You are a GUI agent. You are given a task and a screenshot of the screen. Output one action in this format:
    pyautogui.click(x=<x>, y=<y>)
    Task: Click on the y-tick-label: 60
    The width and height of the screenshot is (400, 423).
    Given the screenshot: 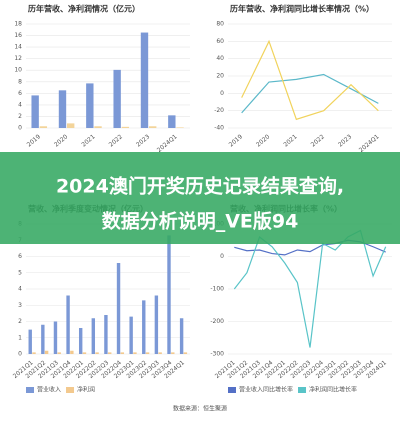 What is the action you would take?
    pyautogui.click(x=220, y=41)
    